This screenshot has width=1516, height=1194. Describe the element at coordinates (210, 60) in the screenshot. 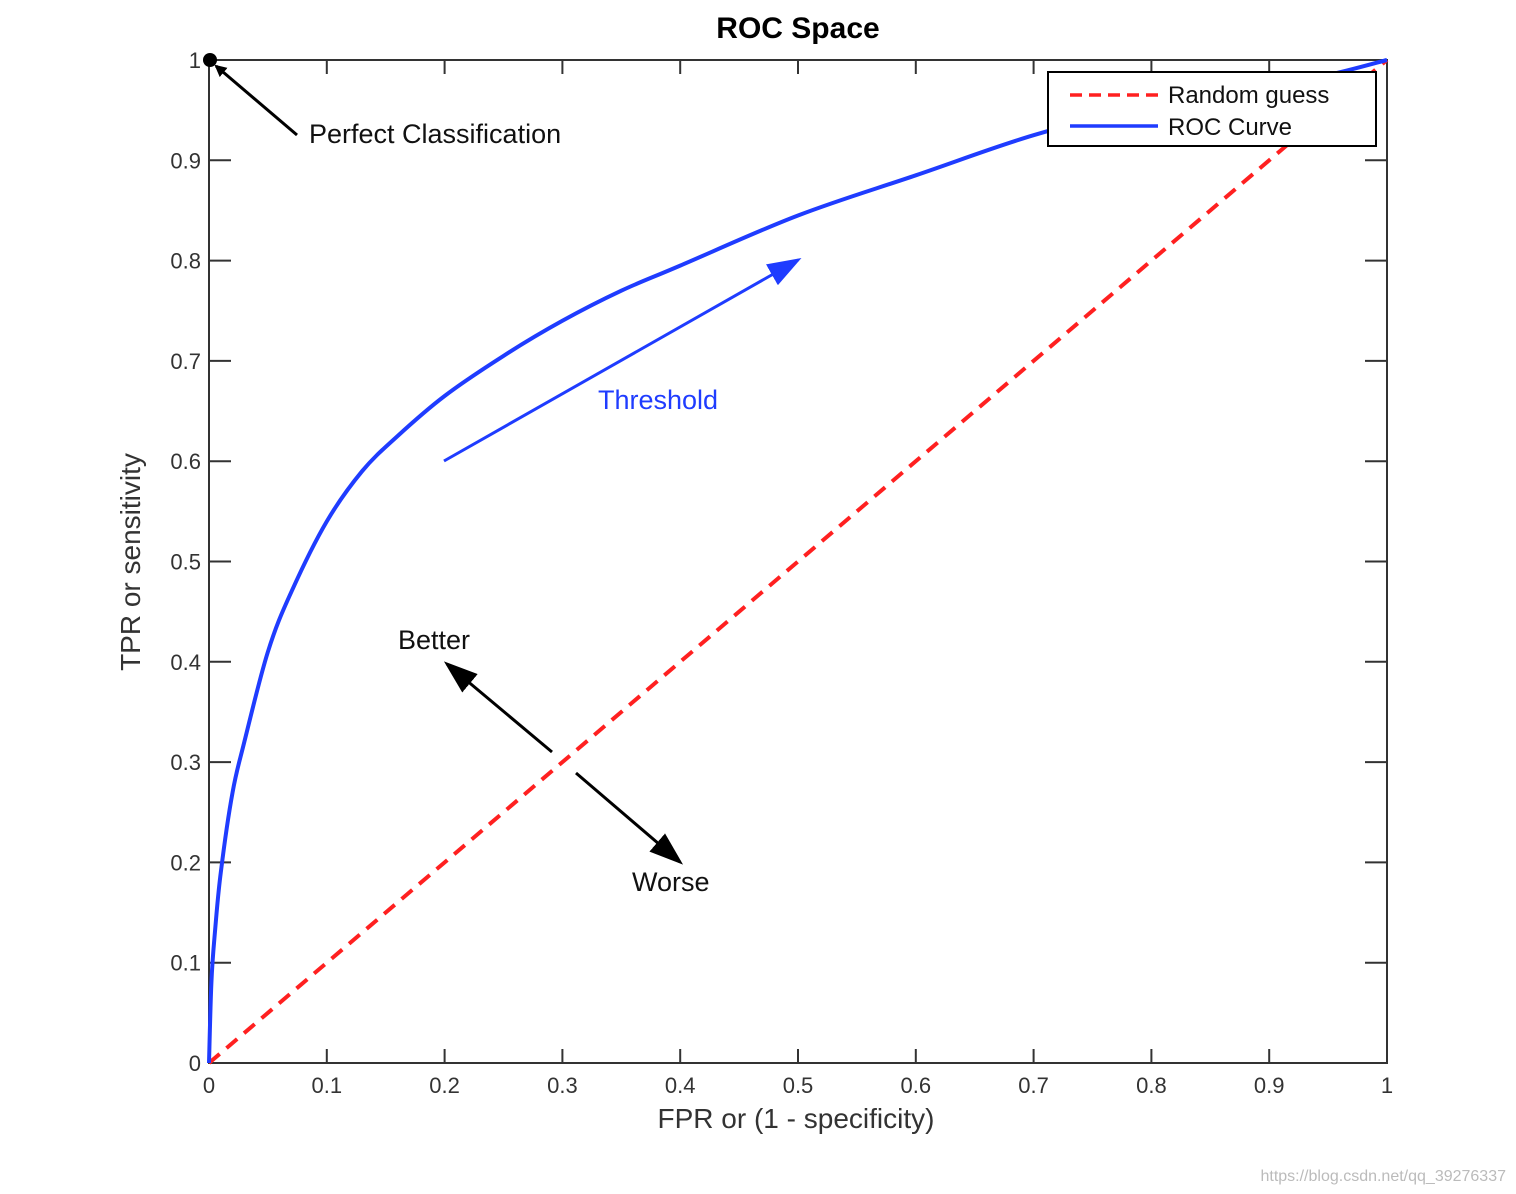

I see `perfect-classification-point` at that location.